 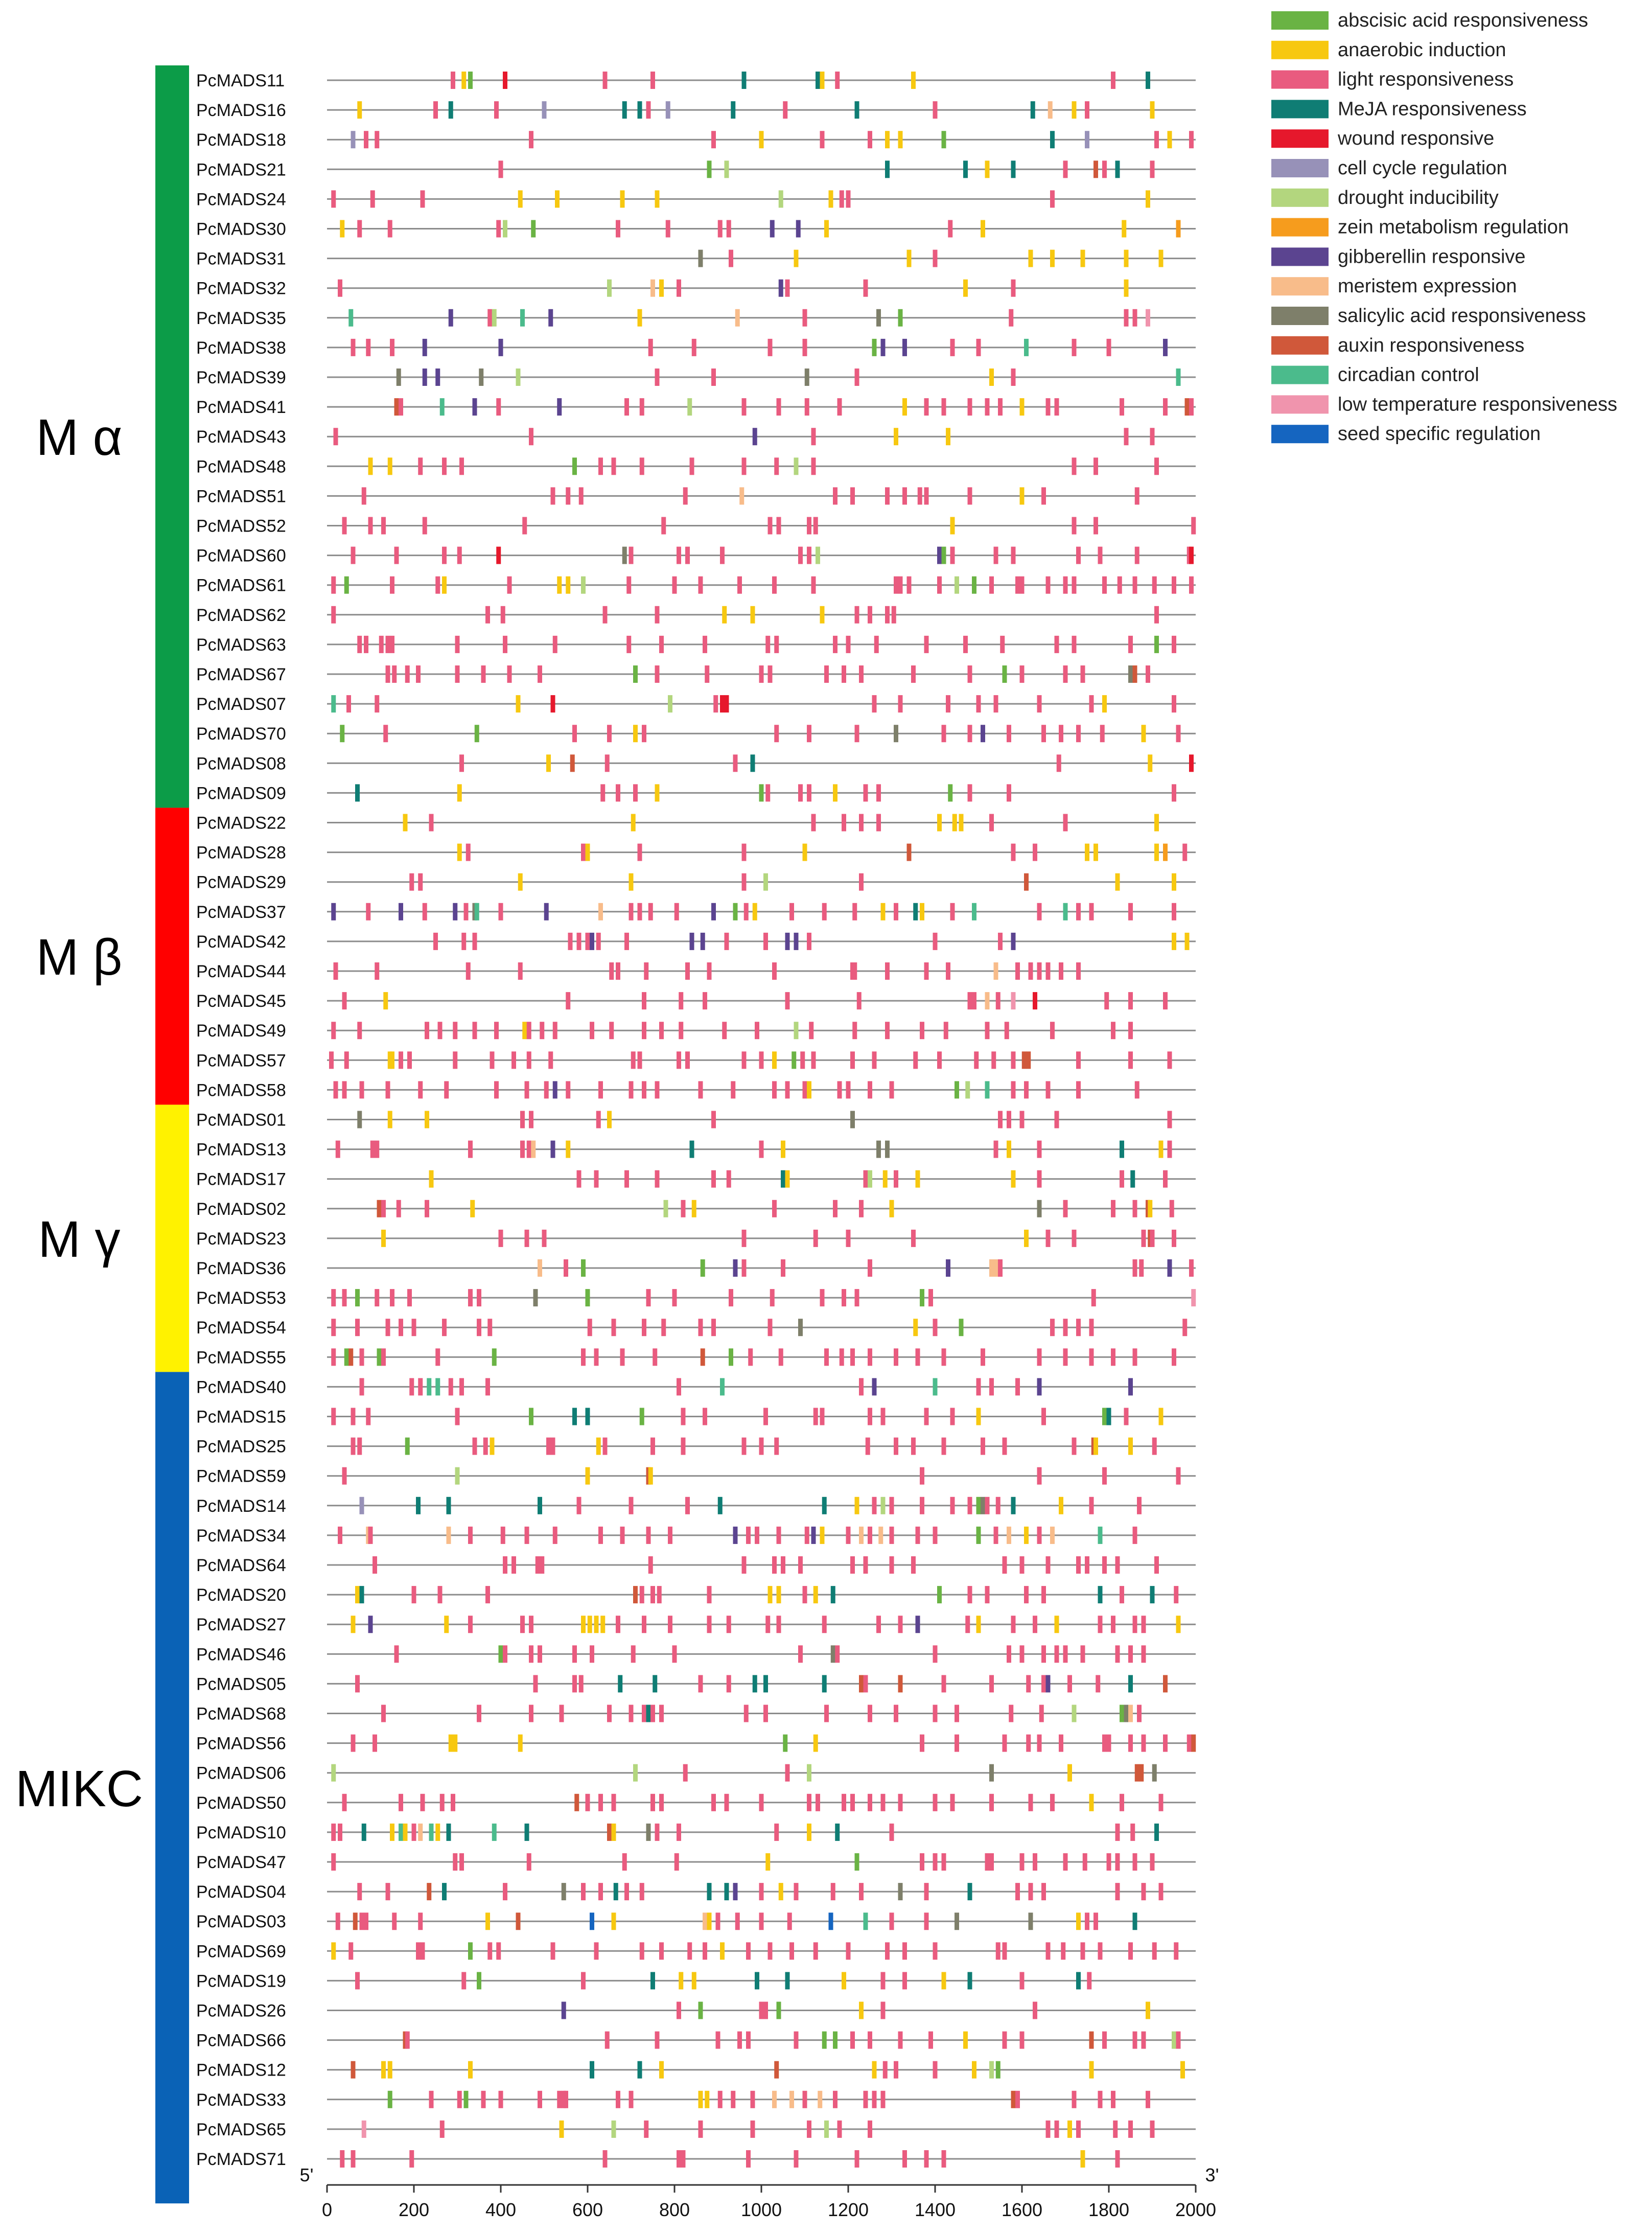 I want to click on gene-row: PcMADS65, so click(x=696, y=2129).